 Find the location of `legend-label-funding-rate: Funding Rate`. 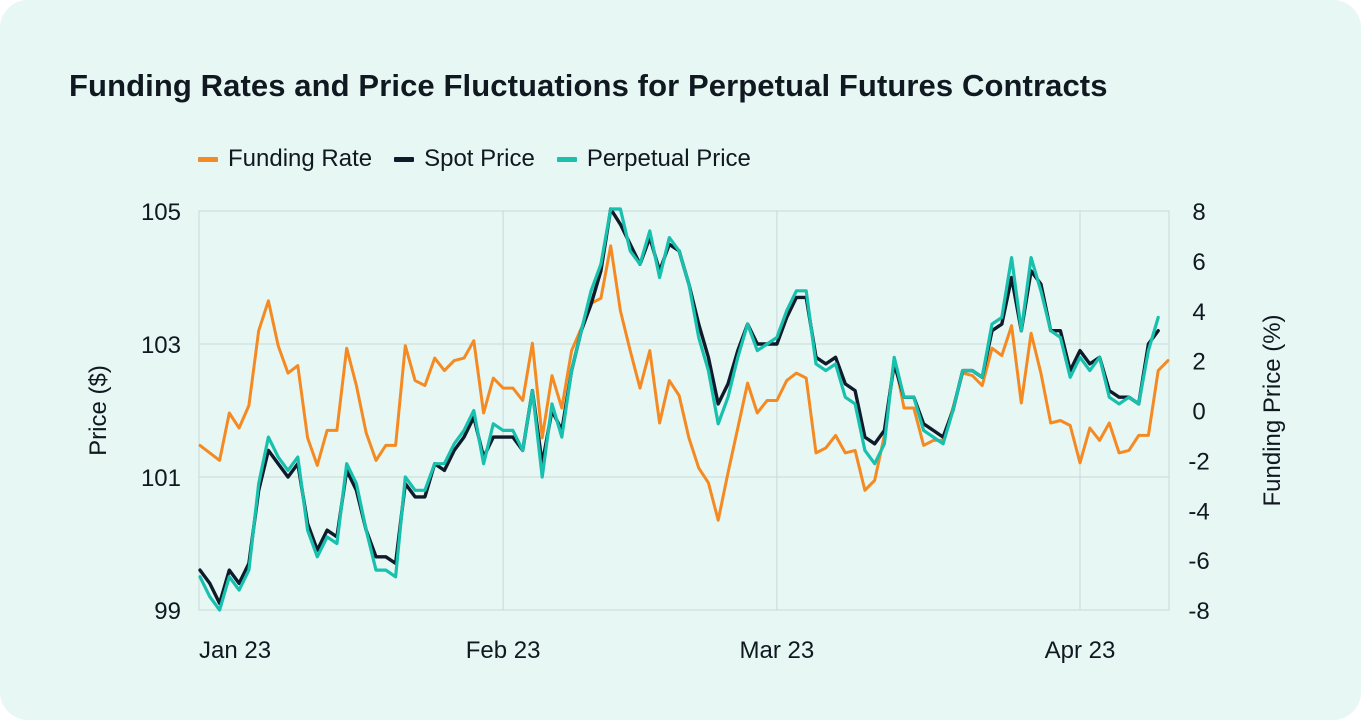

legend-label-funding-rate: Funding Rate is located at coordinates (300, 158).